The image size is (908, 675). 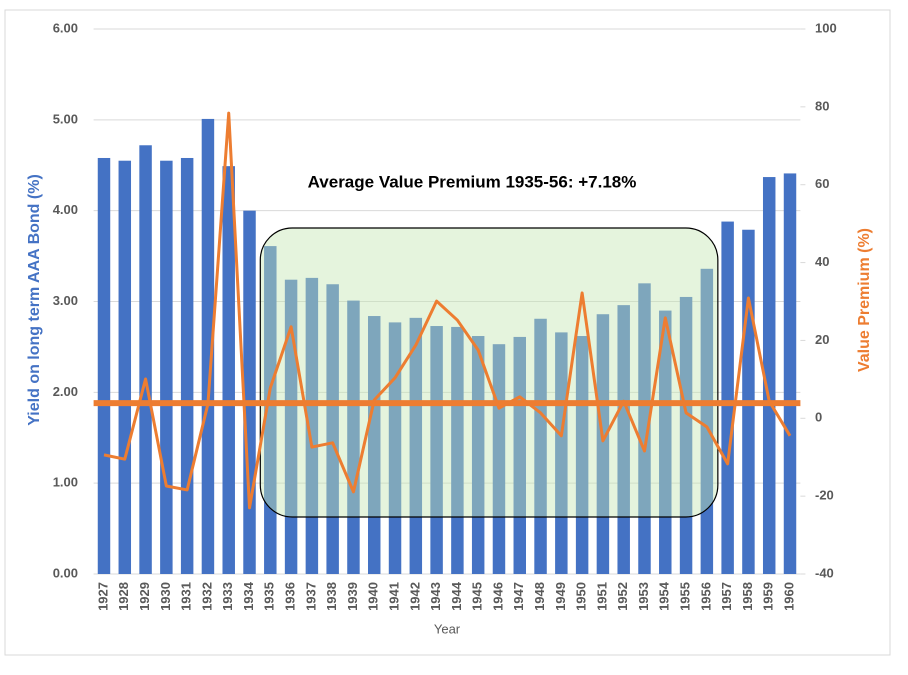 What do you see at coordinates (447, 628) in the screenshot?
I see `x-axis-title: Year` at bounding box center [447, 628].